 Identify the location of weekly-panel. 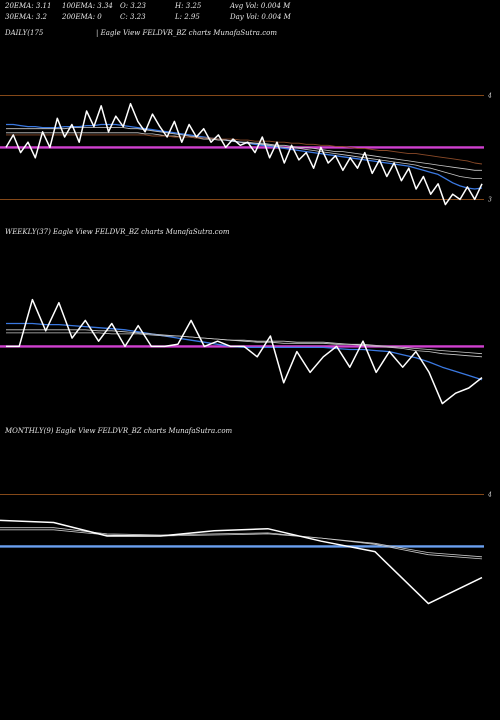
(242, 351).